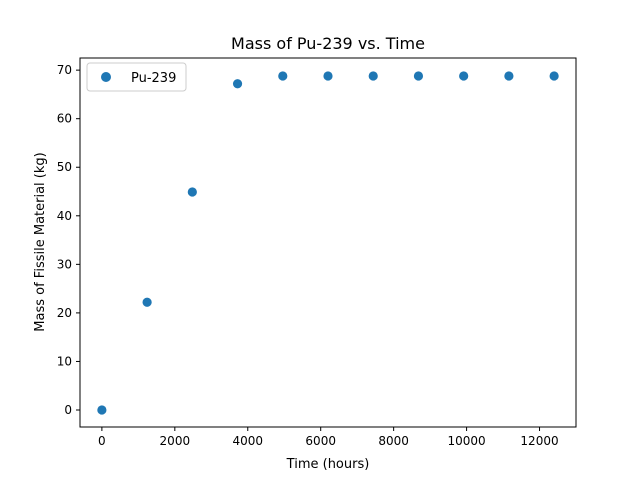 This screenshot has width=640, height=480. Describe the element at coordinates (64, 216) in the screenshot. I see `y-tick-label: 40` at that location.